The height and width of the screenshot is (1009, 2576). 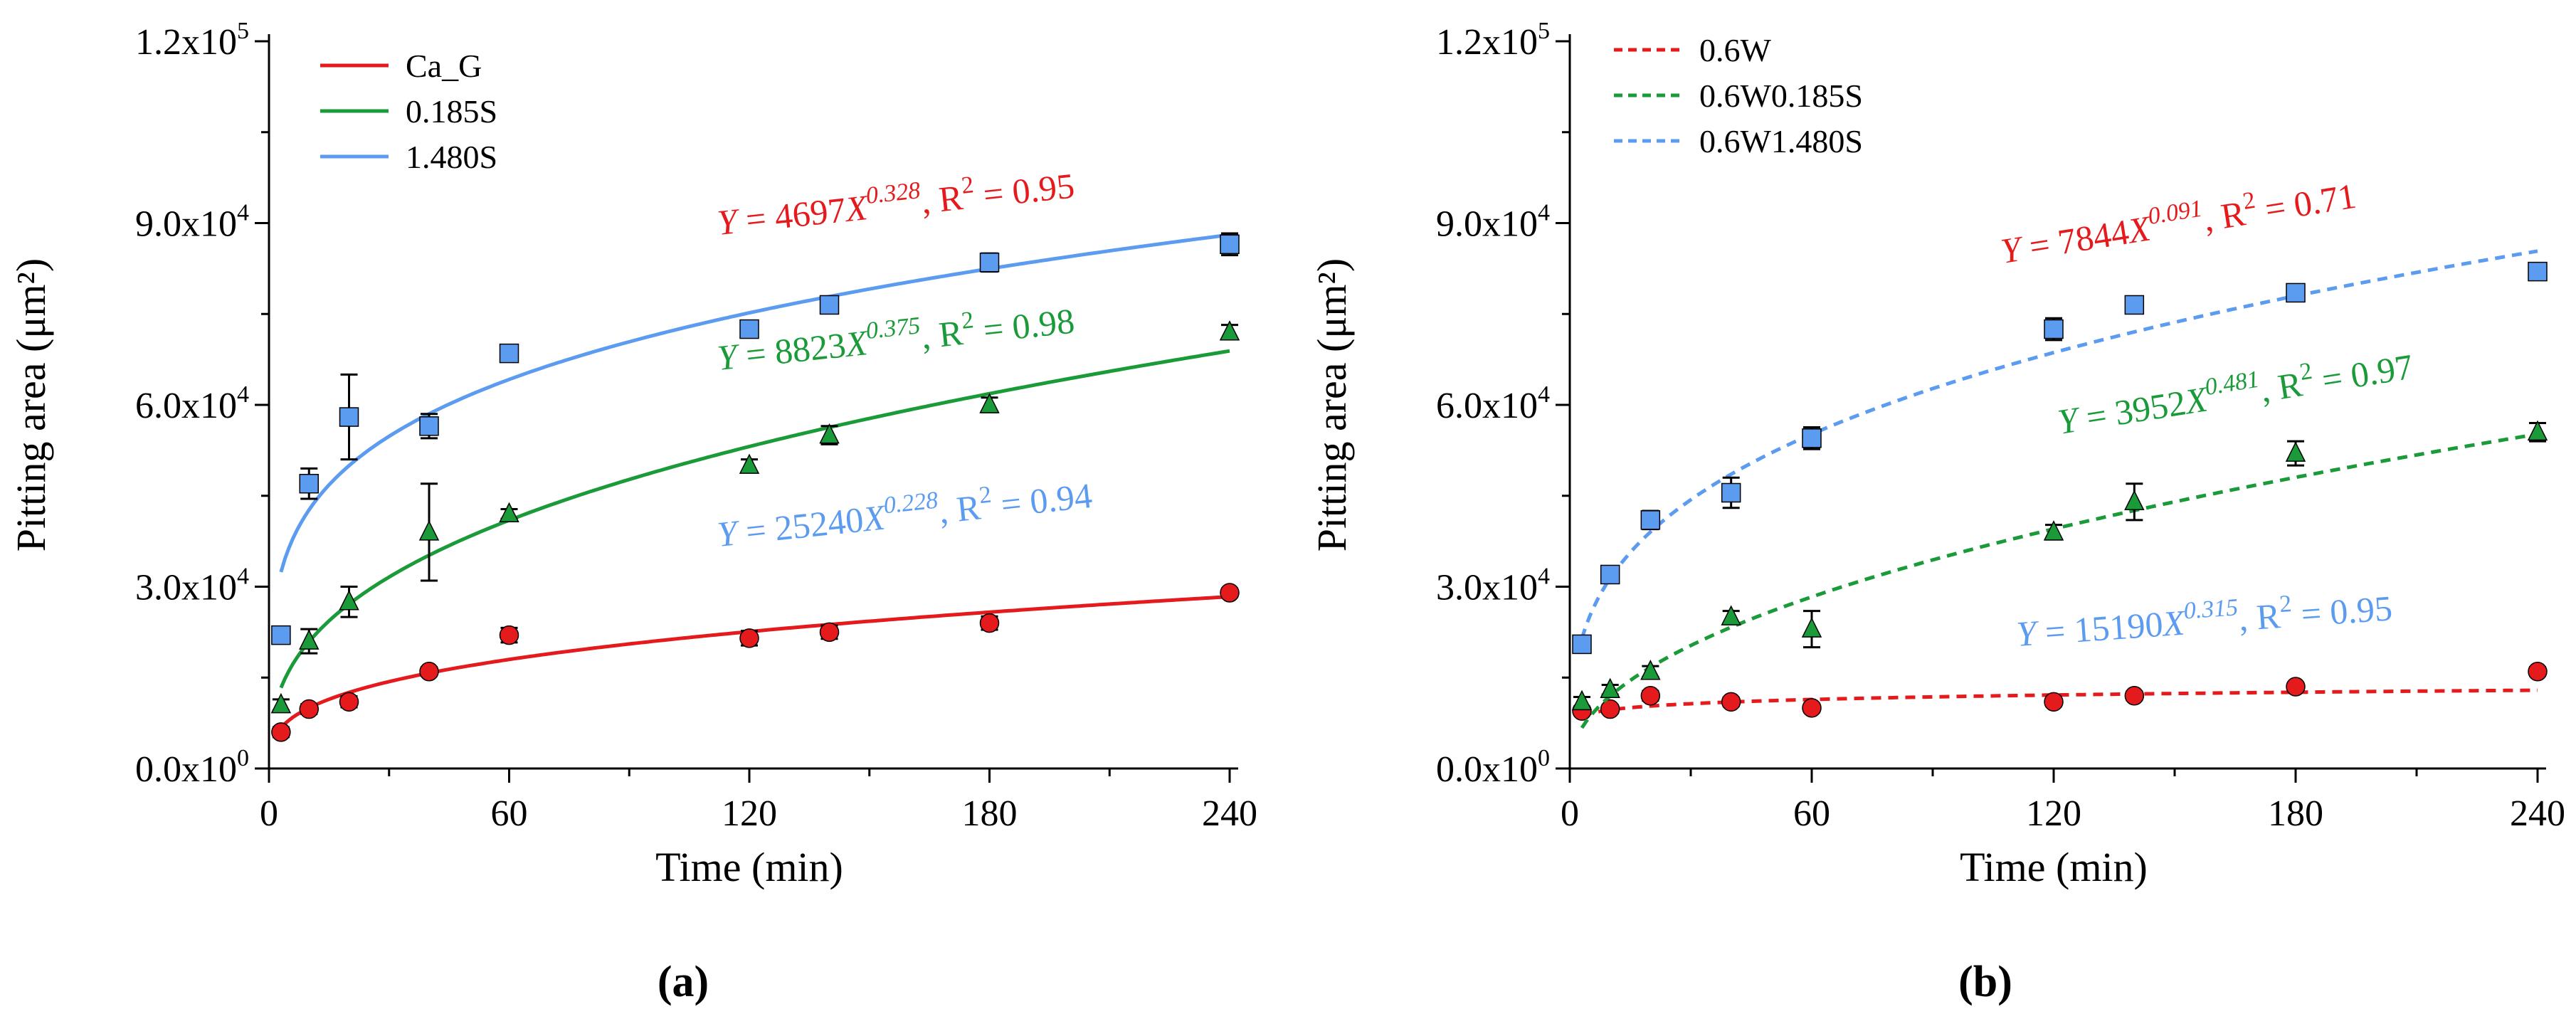 I want to click on fit-equation-label: Y = 25240X0.228, R2 = 0.94, so click(x=904, y=512).